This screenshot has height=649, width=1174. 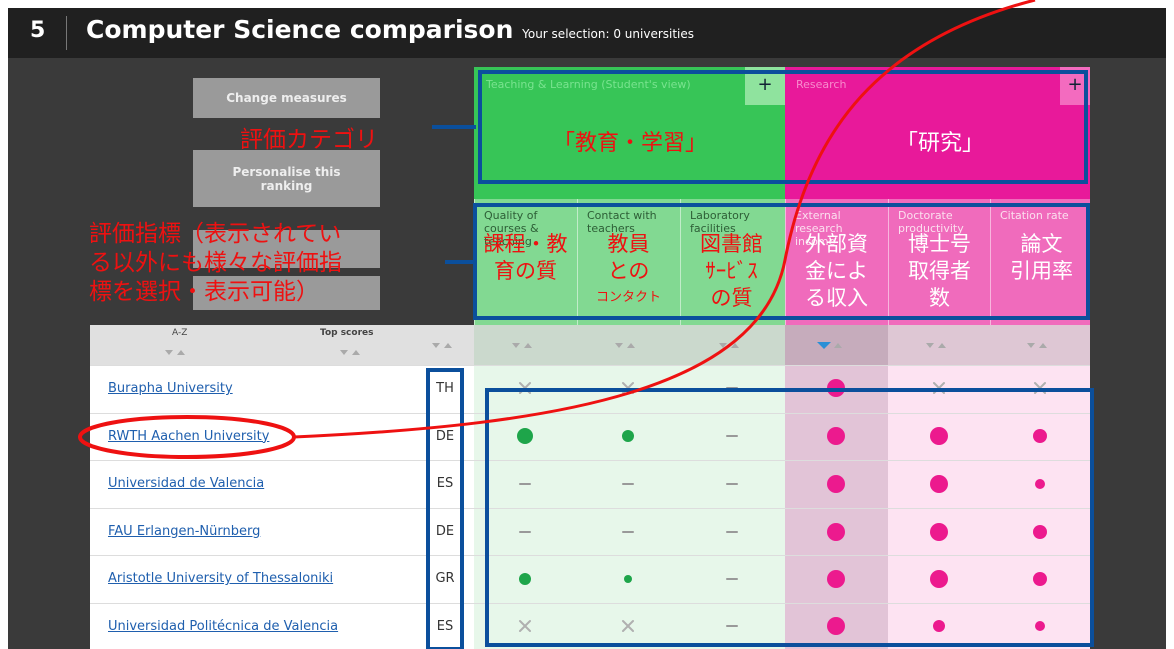 What do you see at coordinates (575, 506) in the screenshot?
I see `green-dots` at bounding box center [575, 506].